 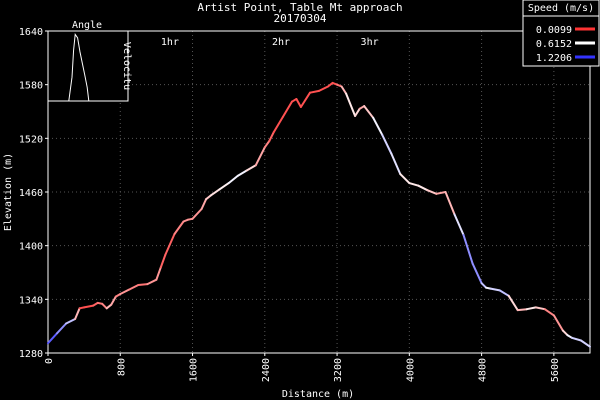 What do you see at coordinates (561, 8) in the screenshot?
I see `legend-title: Speed (m/s)` at bounding box center [561, 8].